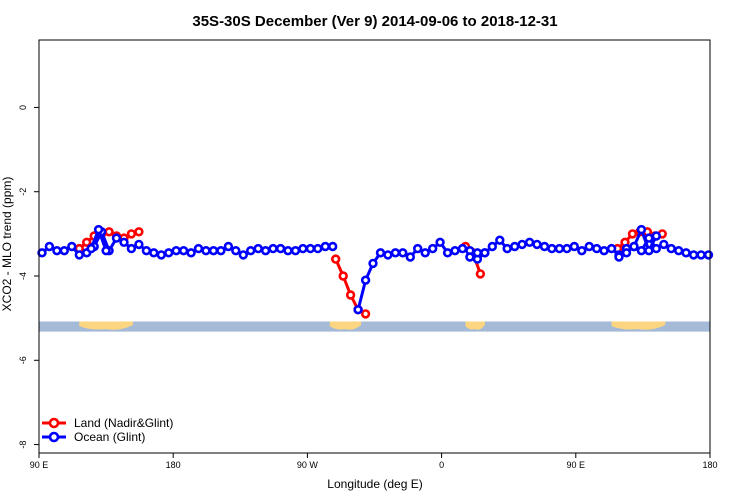 Image resolution: width=750 pixels, height=500 pixels. What do you see at coordinates (54, 437) in the screenshot?
I see `legend-marker-ocean` at bounding box center [54, 437].